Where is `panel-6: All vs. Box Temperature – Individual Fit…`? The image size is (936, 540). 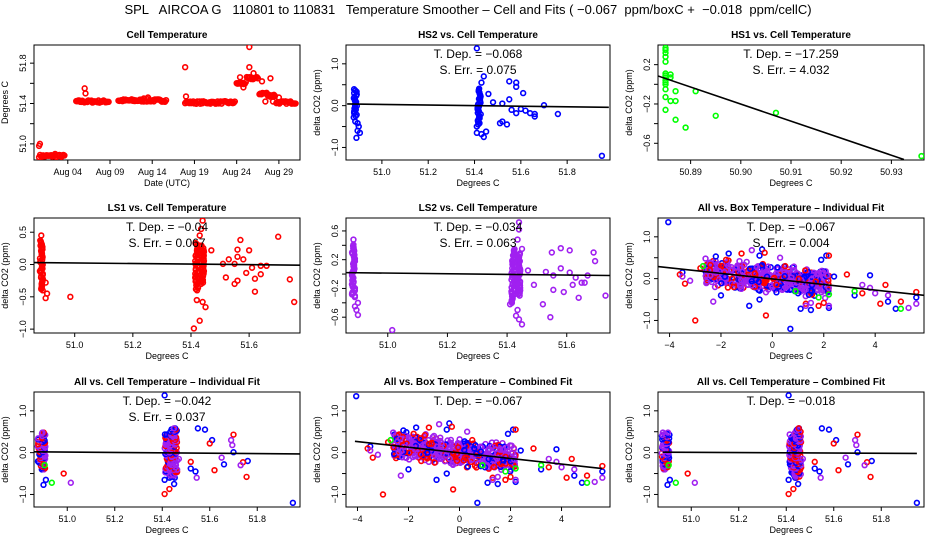 panel-6: All vs. Box Temperature – Individual Fit… is located at coordinates (774, 282).